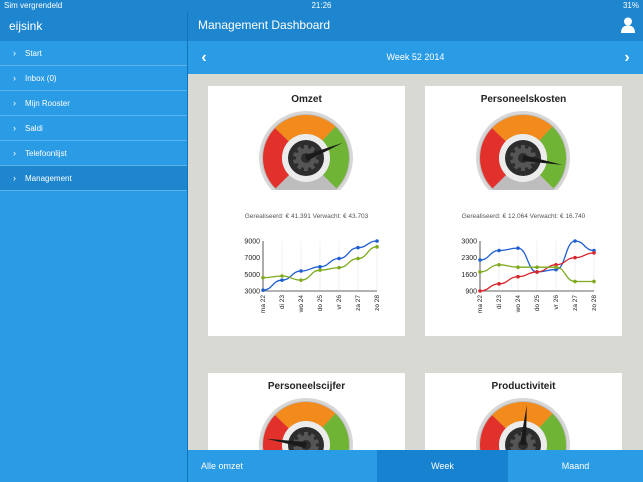 This screenshot has width=643, height=482. Describe the element at coordinates (575, 466) in the screenshot. I see `month-tab: Maand` at that location.